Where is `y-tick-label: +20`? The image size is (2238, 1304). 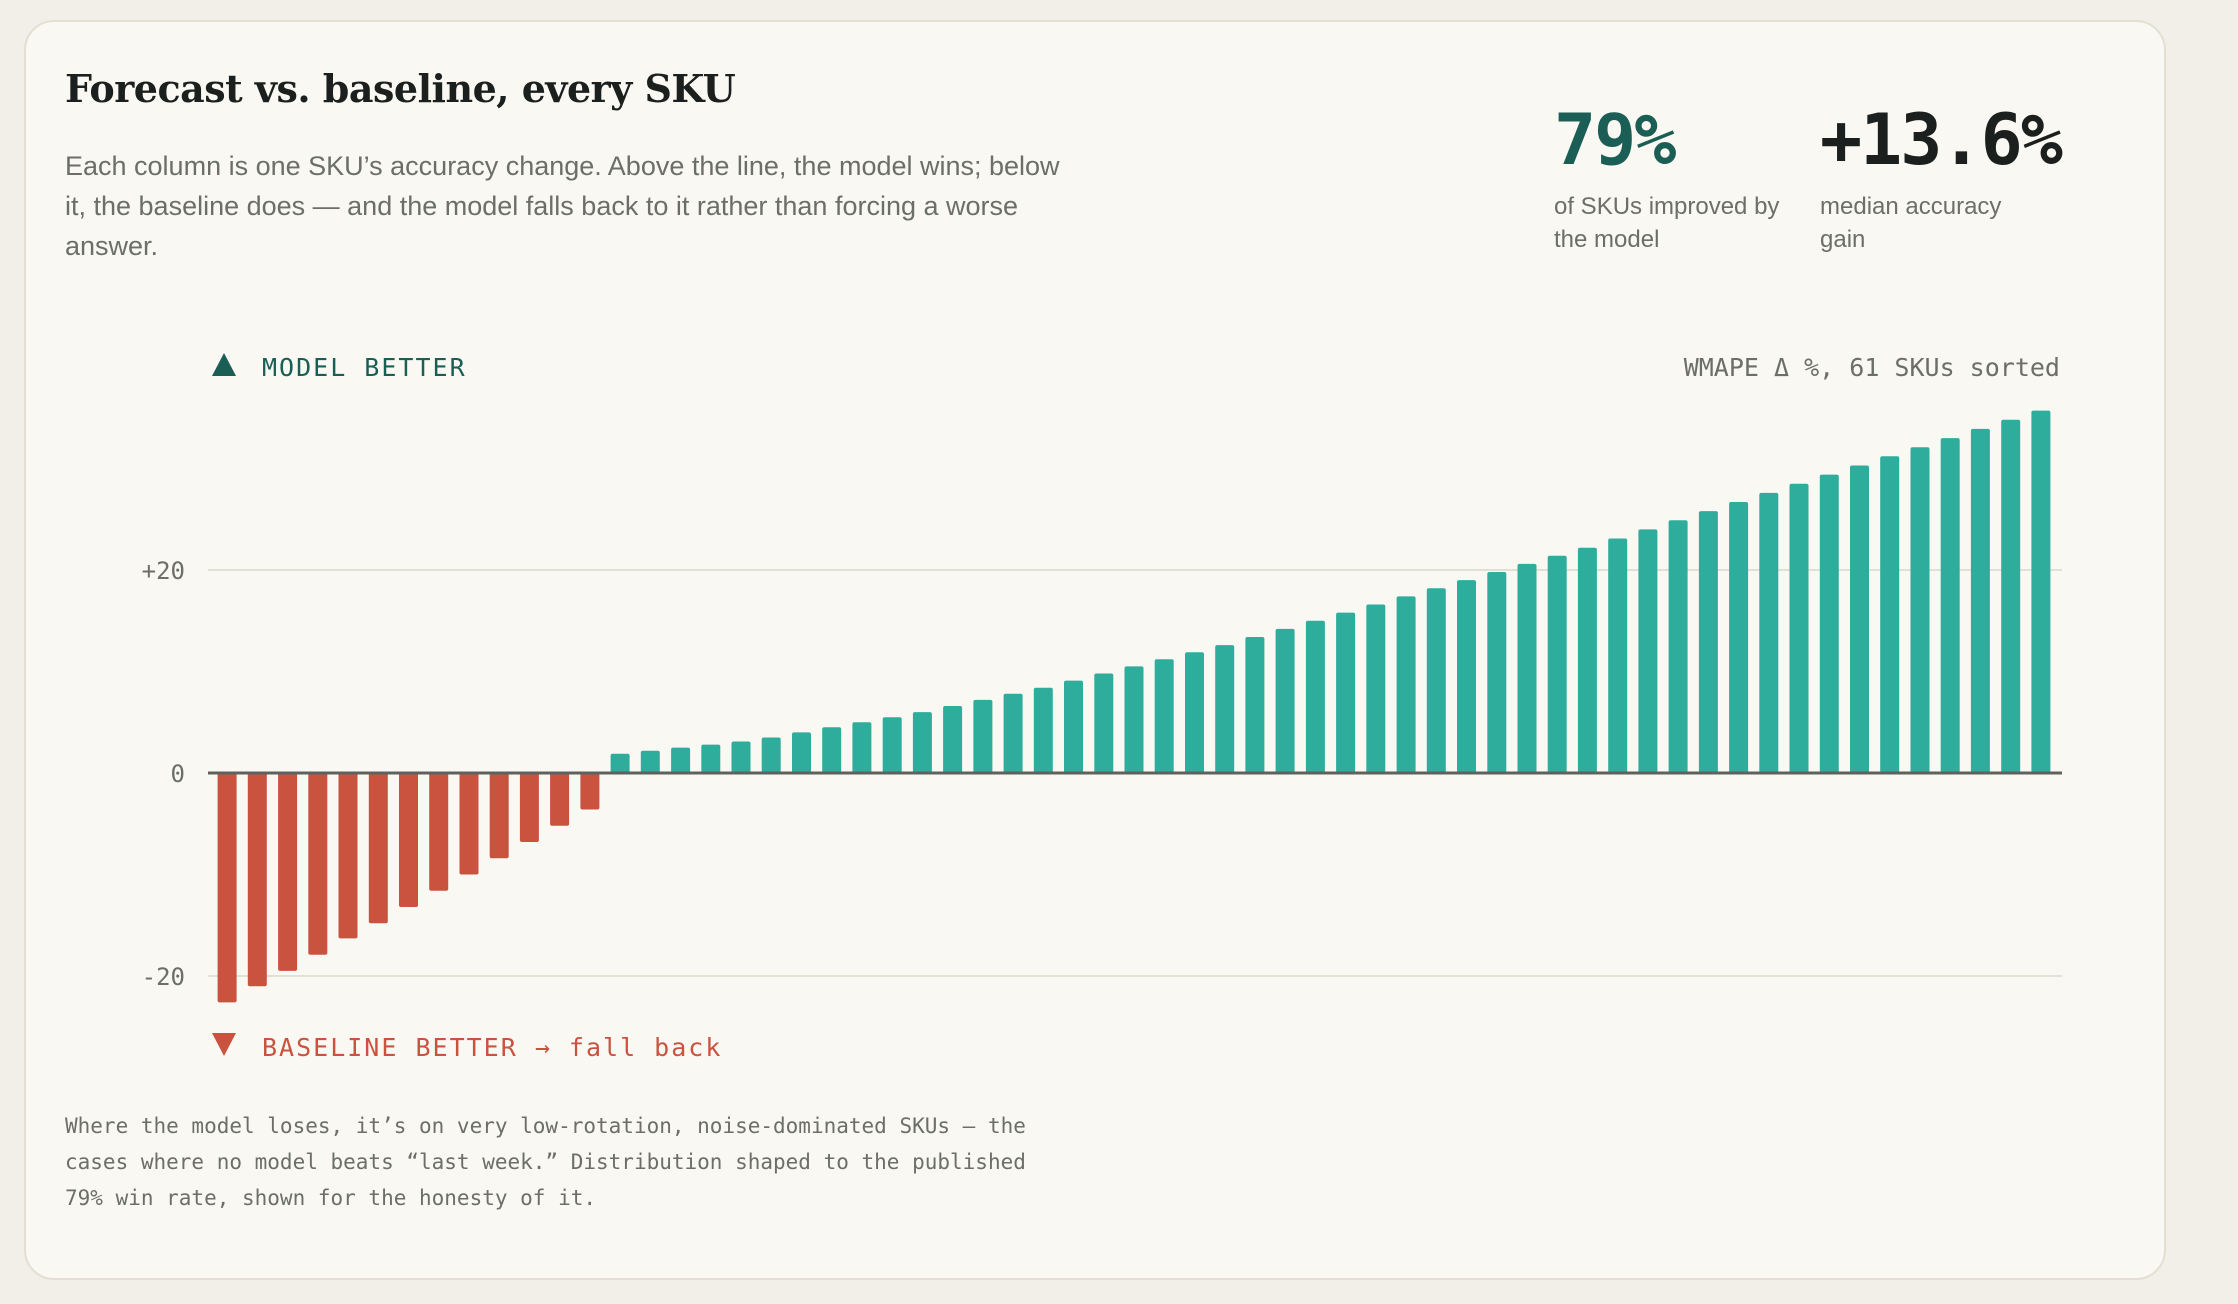 y-tick-label: +20 is located at coordinates (163, 571).